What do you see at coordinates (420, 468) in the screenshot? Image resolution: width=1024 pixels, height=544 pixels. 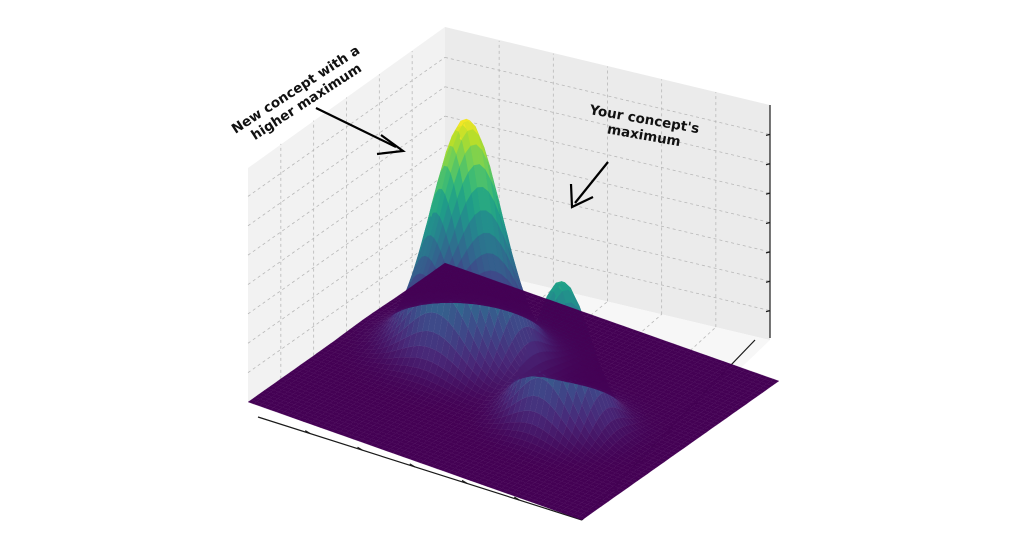 I see `x-axis-line` at bounding box center [420, 468].